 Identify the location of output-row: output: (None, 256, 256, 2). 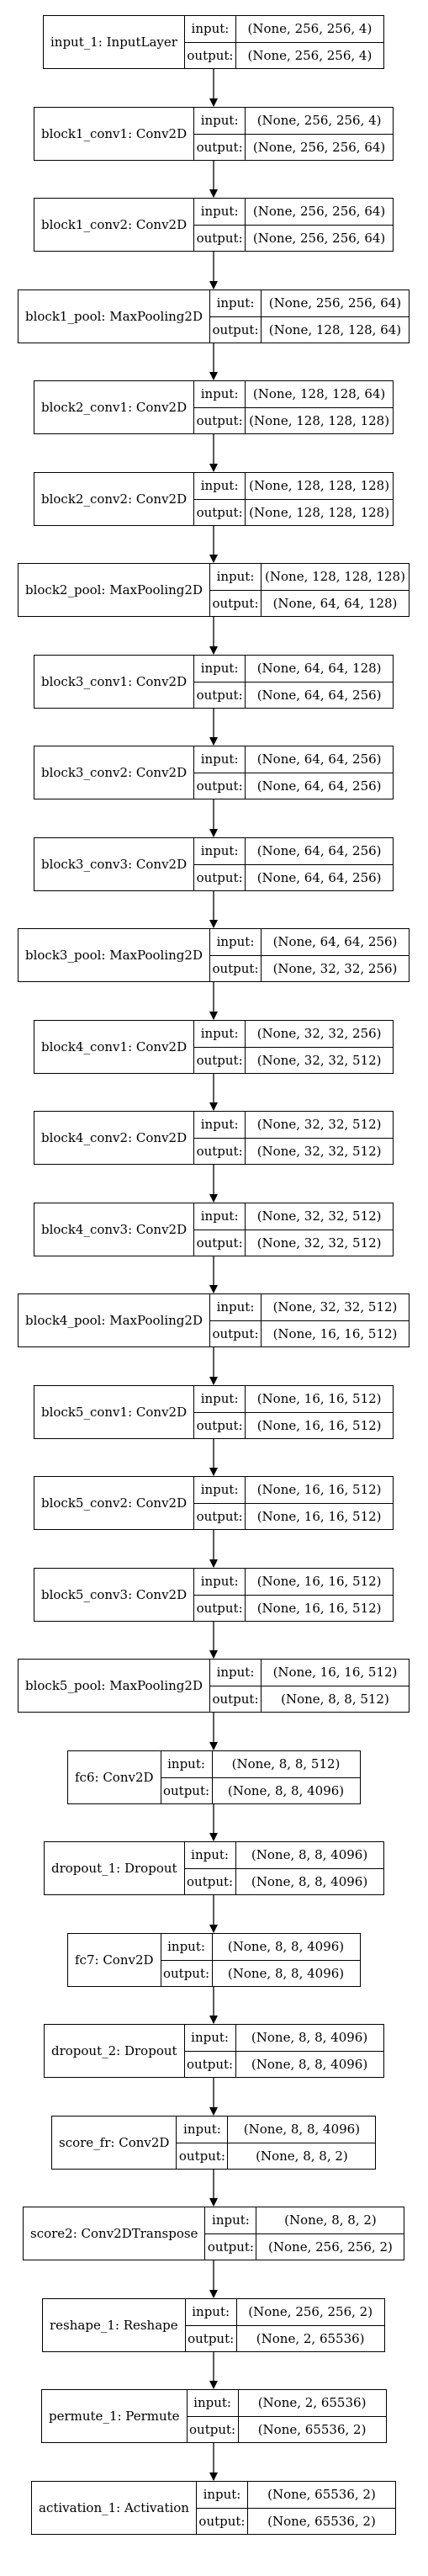
(304, 2246).